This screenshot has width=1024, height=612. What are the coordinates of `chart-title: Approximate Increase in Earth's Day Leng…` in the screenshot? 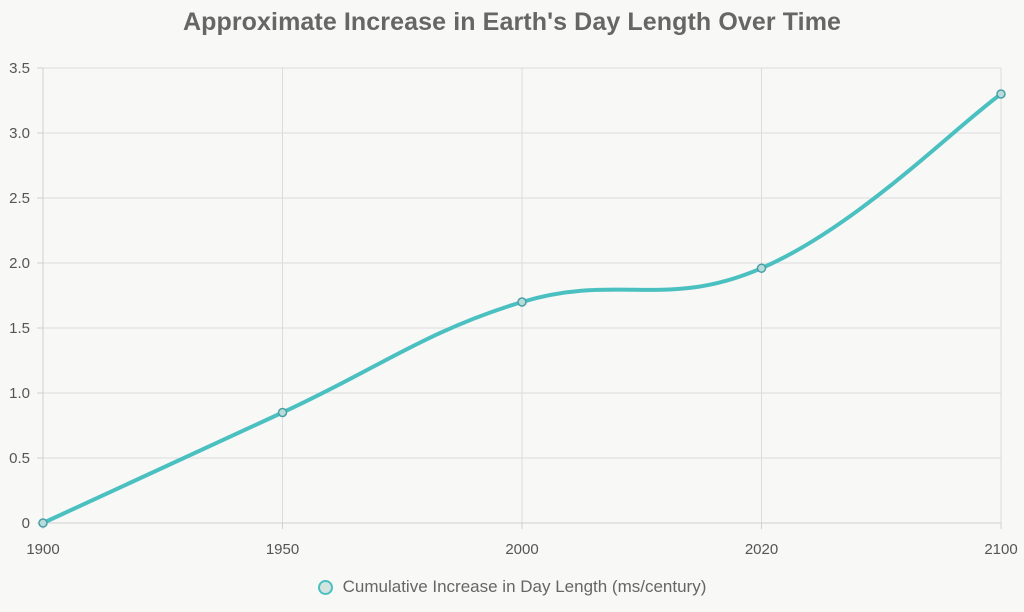 It's located at (512, 22).